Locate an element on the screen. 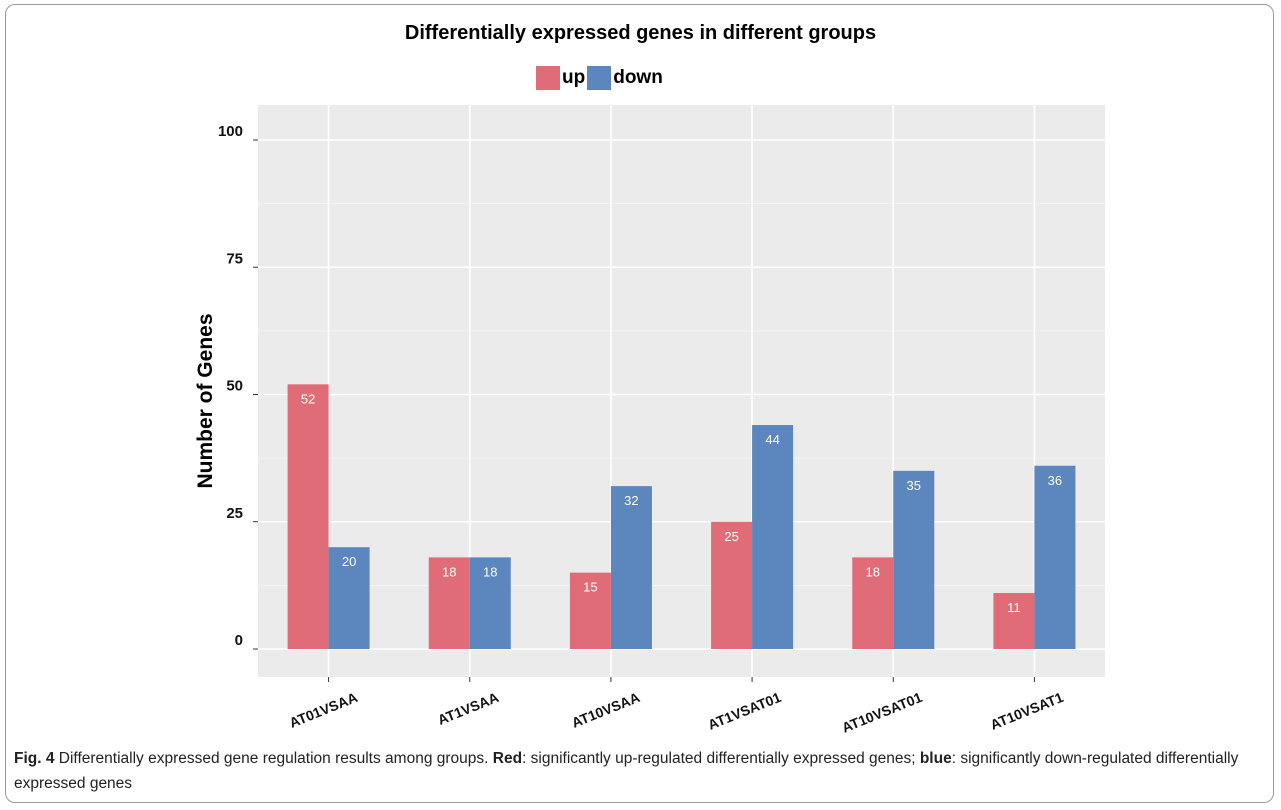 The height and width of the screenshot is (810, 1281). x-tick-label: AT1VSAT01 is located at coordinates (745, 711).